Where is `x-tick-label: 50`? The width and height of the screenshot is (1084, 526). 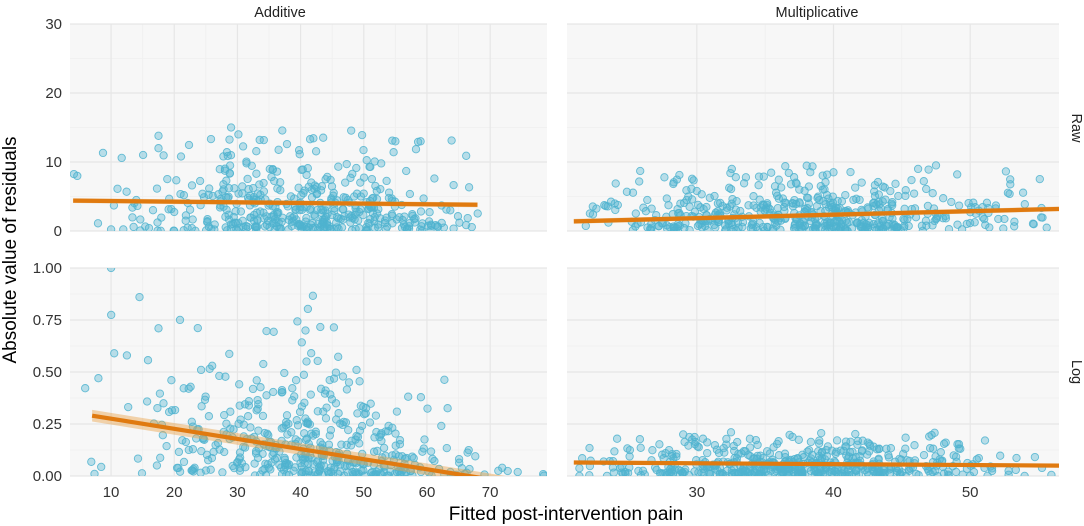 x-tick-label: 50 is located at coordinates (363, 492).